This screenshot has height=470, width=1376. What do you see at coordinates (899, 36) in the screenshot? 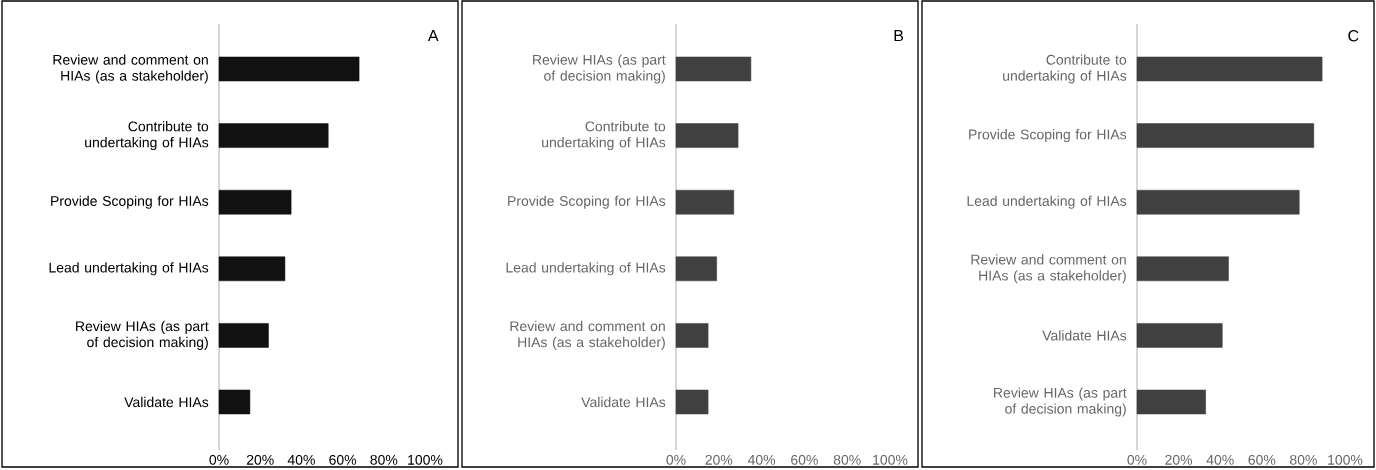
I see `chart-title: B` at bounding box center [899, 36].